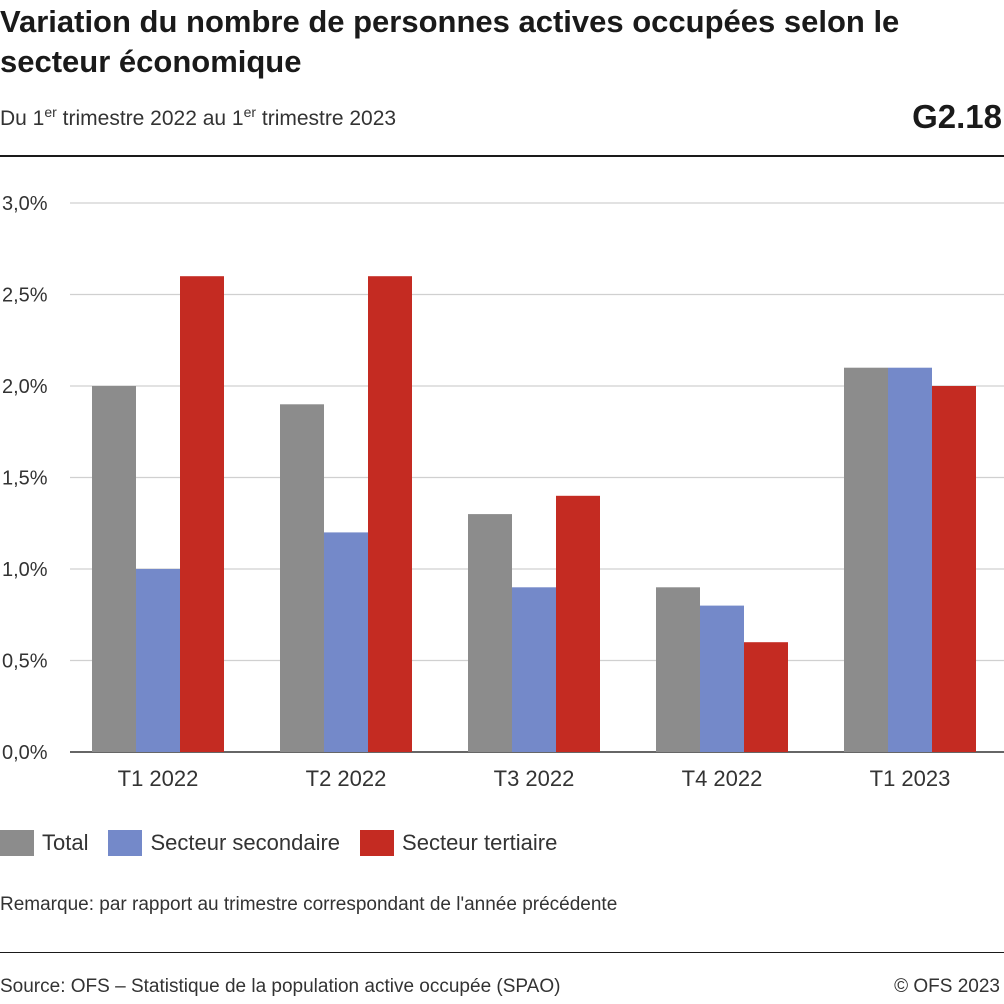 The image size is (1004, 1004). What do you see at coordinates (250, 112) in the screenshot?
I see `subtitle-superscript-2: er` at bounding box center [250, 112].